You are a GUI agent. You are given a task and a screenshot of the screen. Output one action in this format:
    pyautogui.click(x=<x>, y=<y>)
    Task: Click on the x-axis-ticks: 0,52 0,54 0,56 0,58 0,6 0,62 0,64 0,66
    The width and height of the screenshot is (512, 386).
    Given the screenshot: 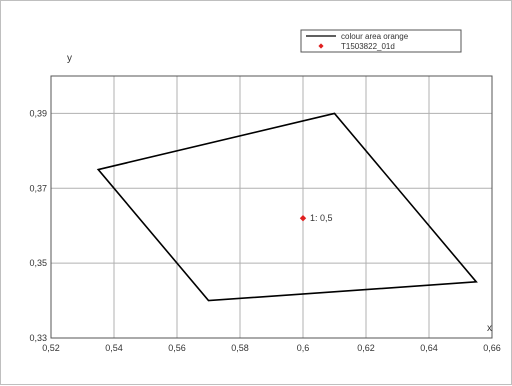 What is the action you would take?
    pyautogui.click(x=271, y=348)
    